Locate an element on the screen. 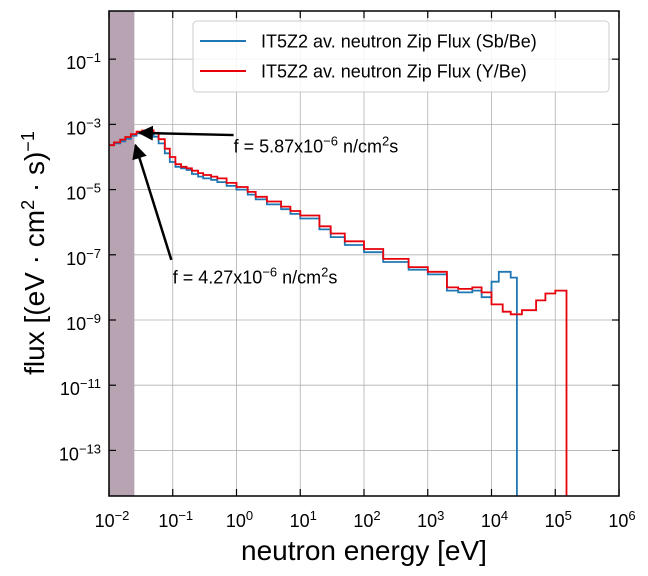 The height and width of the screenshot is (576, 648). shaded-integration-region is located at coordinates (122, 253).